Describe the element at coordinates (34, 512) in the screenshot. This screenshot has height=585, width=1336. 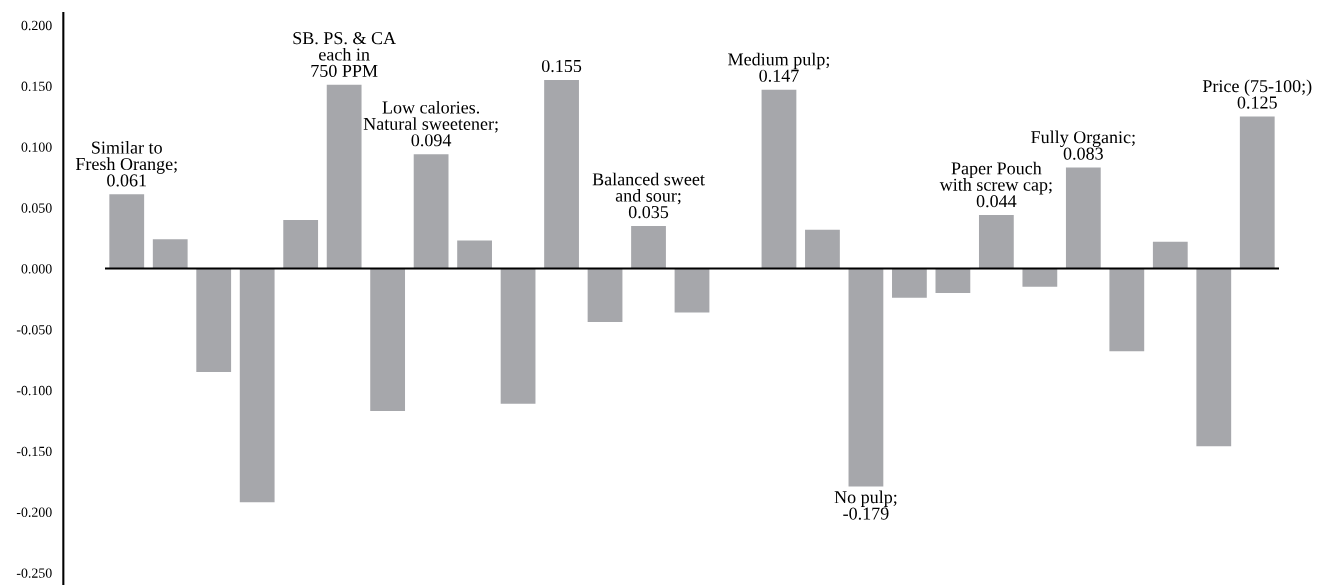
I see `y-tick-label: -0.200` at that location.